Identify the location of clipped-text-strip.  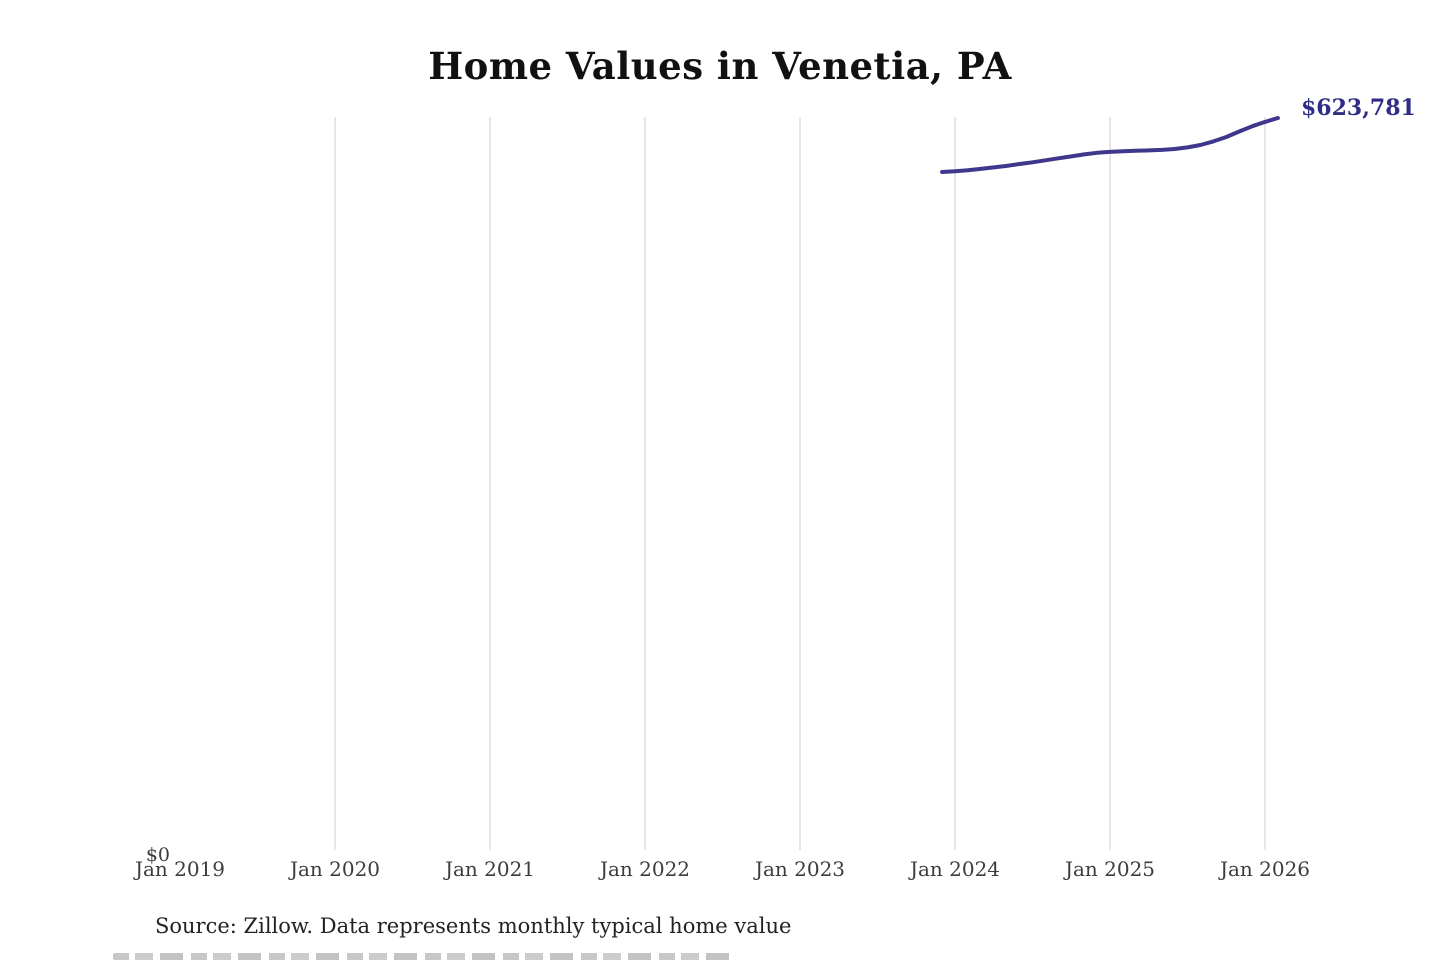
(425, 956).